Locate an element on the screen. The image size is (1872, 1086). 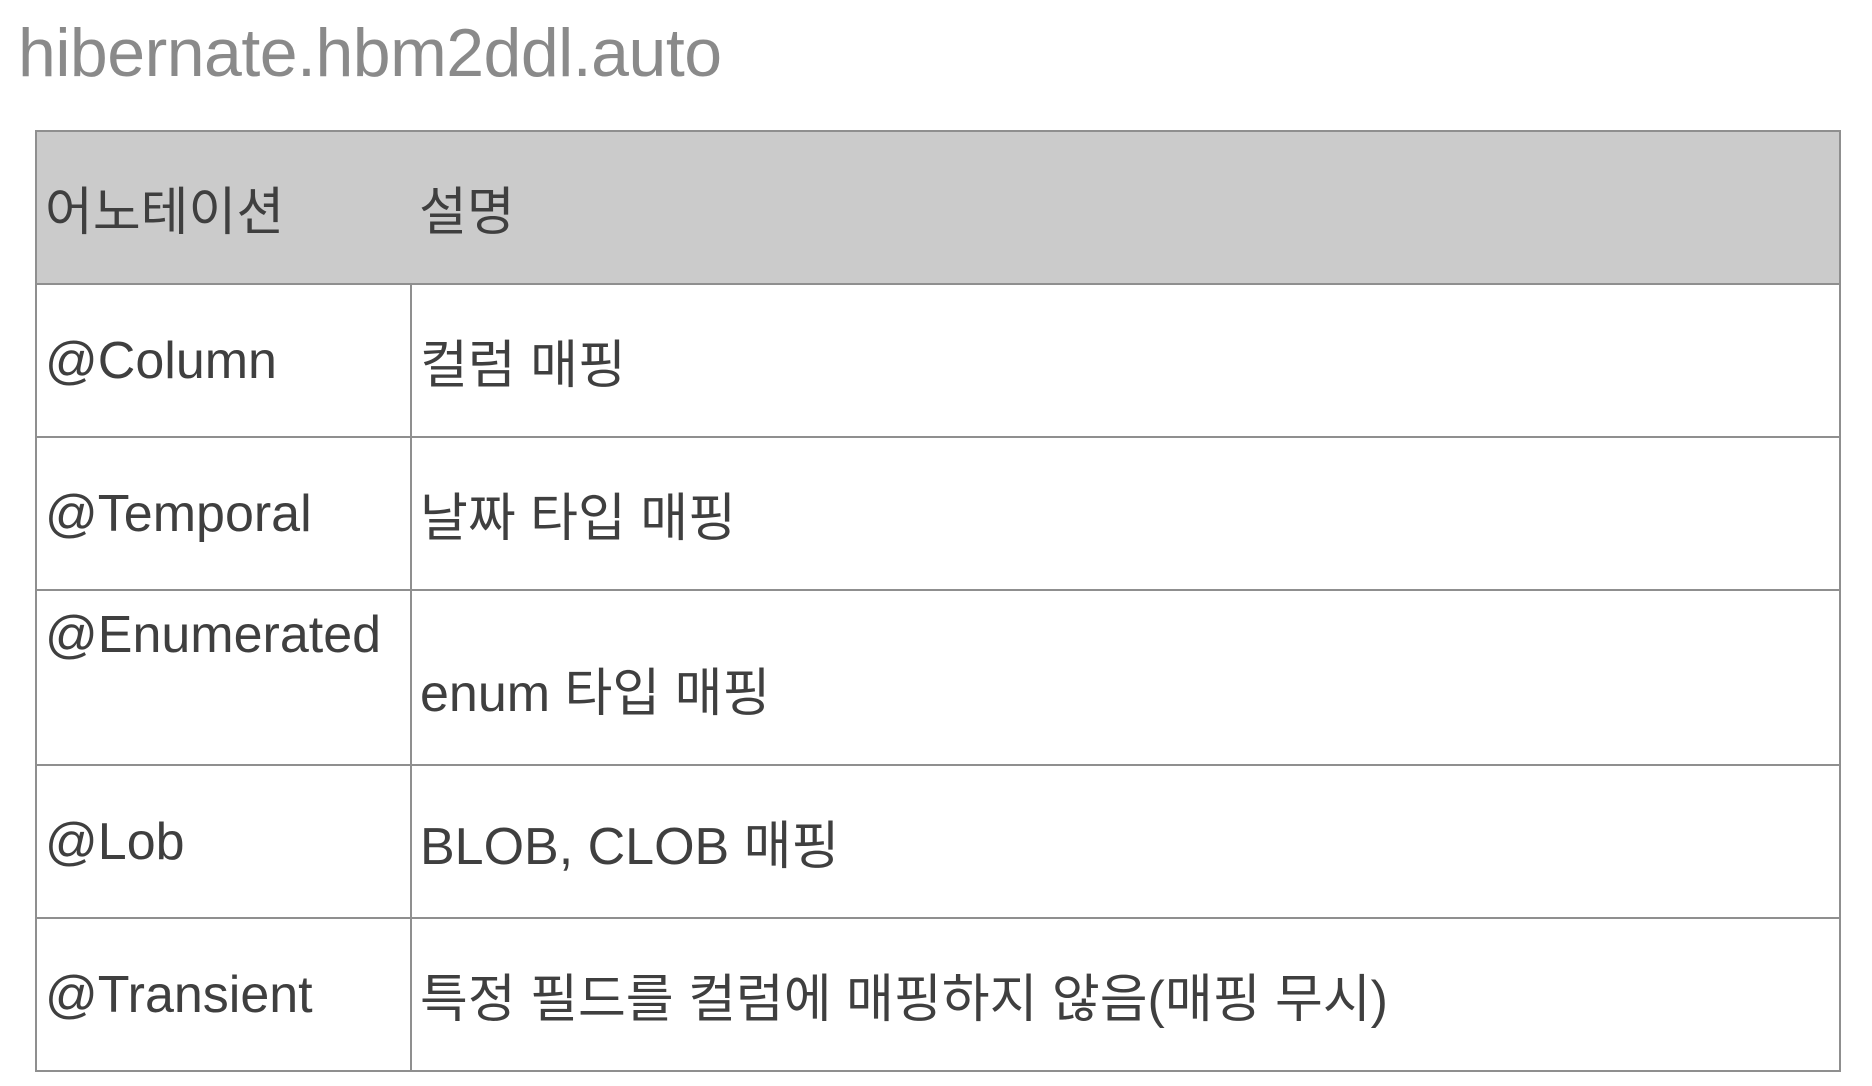
annotation-cell: @Temporal is located at coordinates (223, 513).